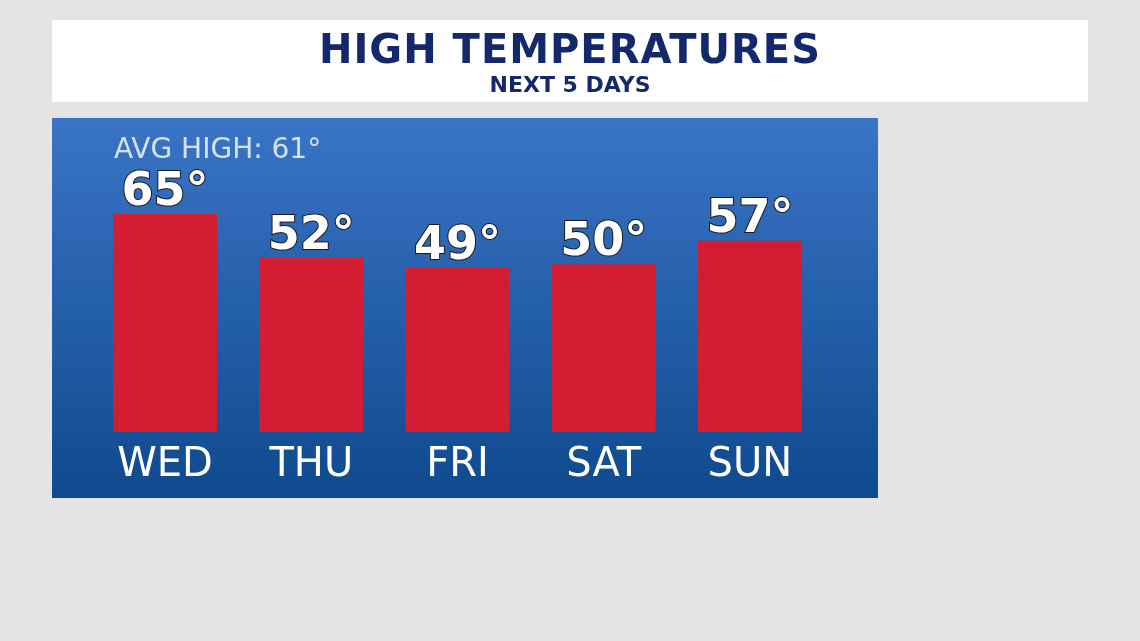  I want to click on chart-subtitle: NEXT 5 DAYS, so click(570, 84).